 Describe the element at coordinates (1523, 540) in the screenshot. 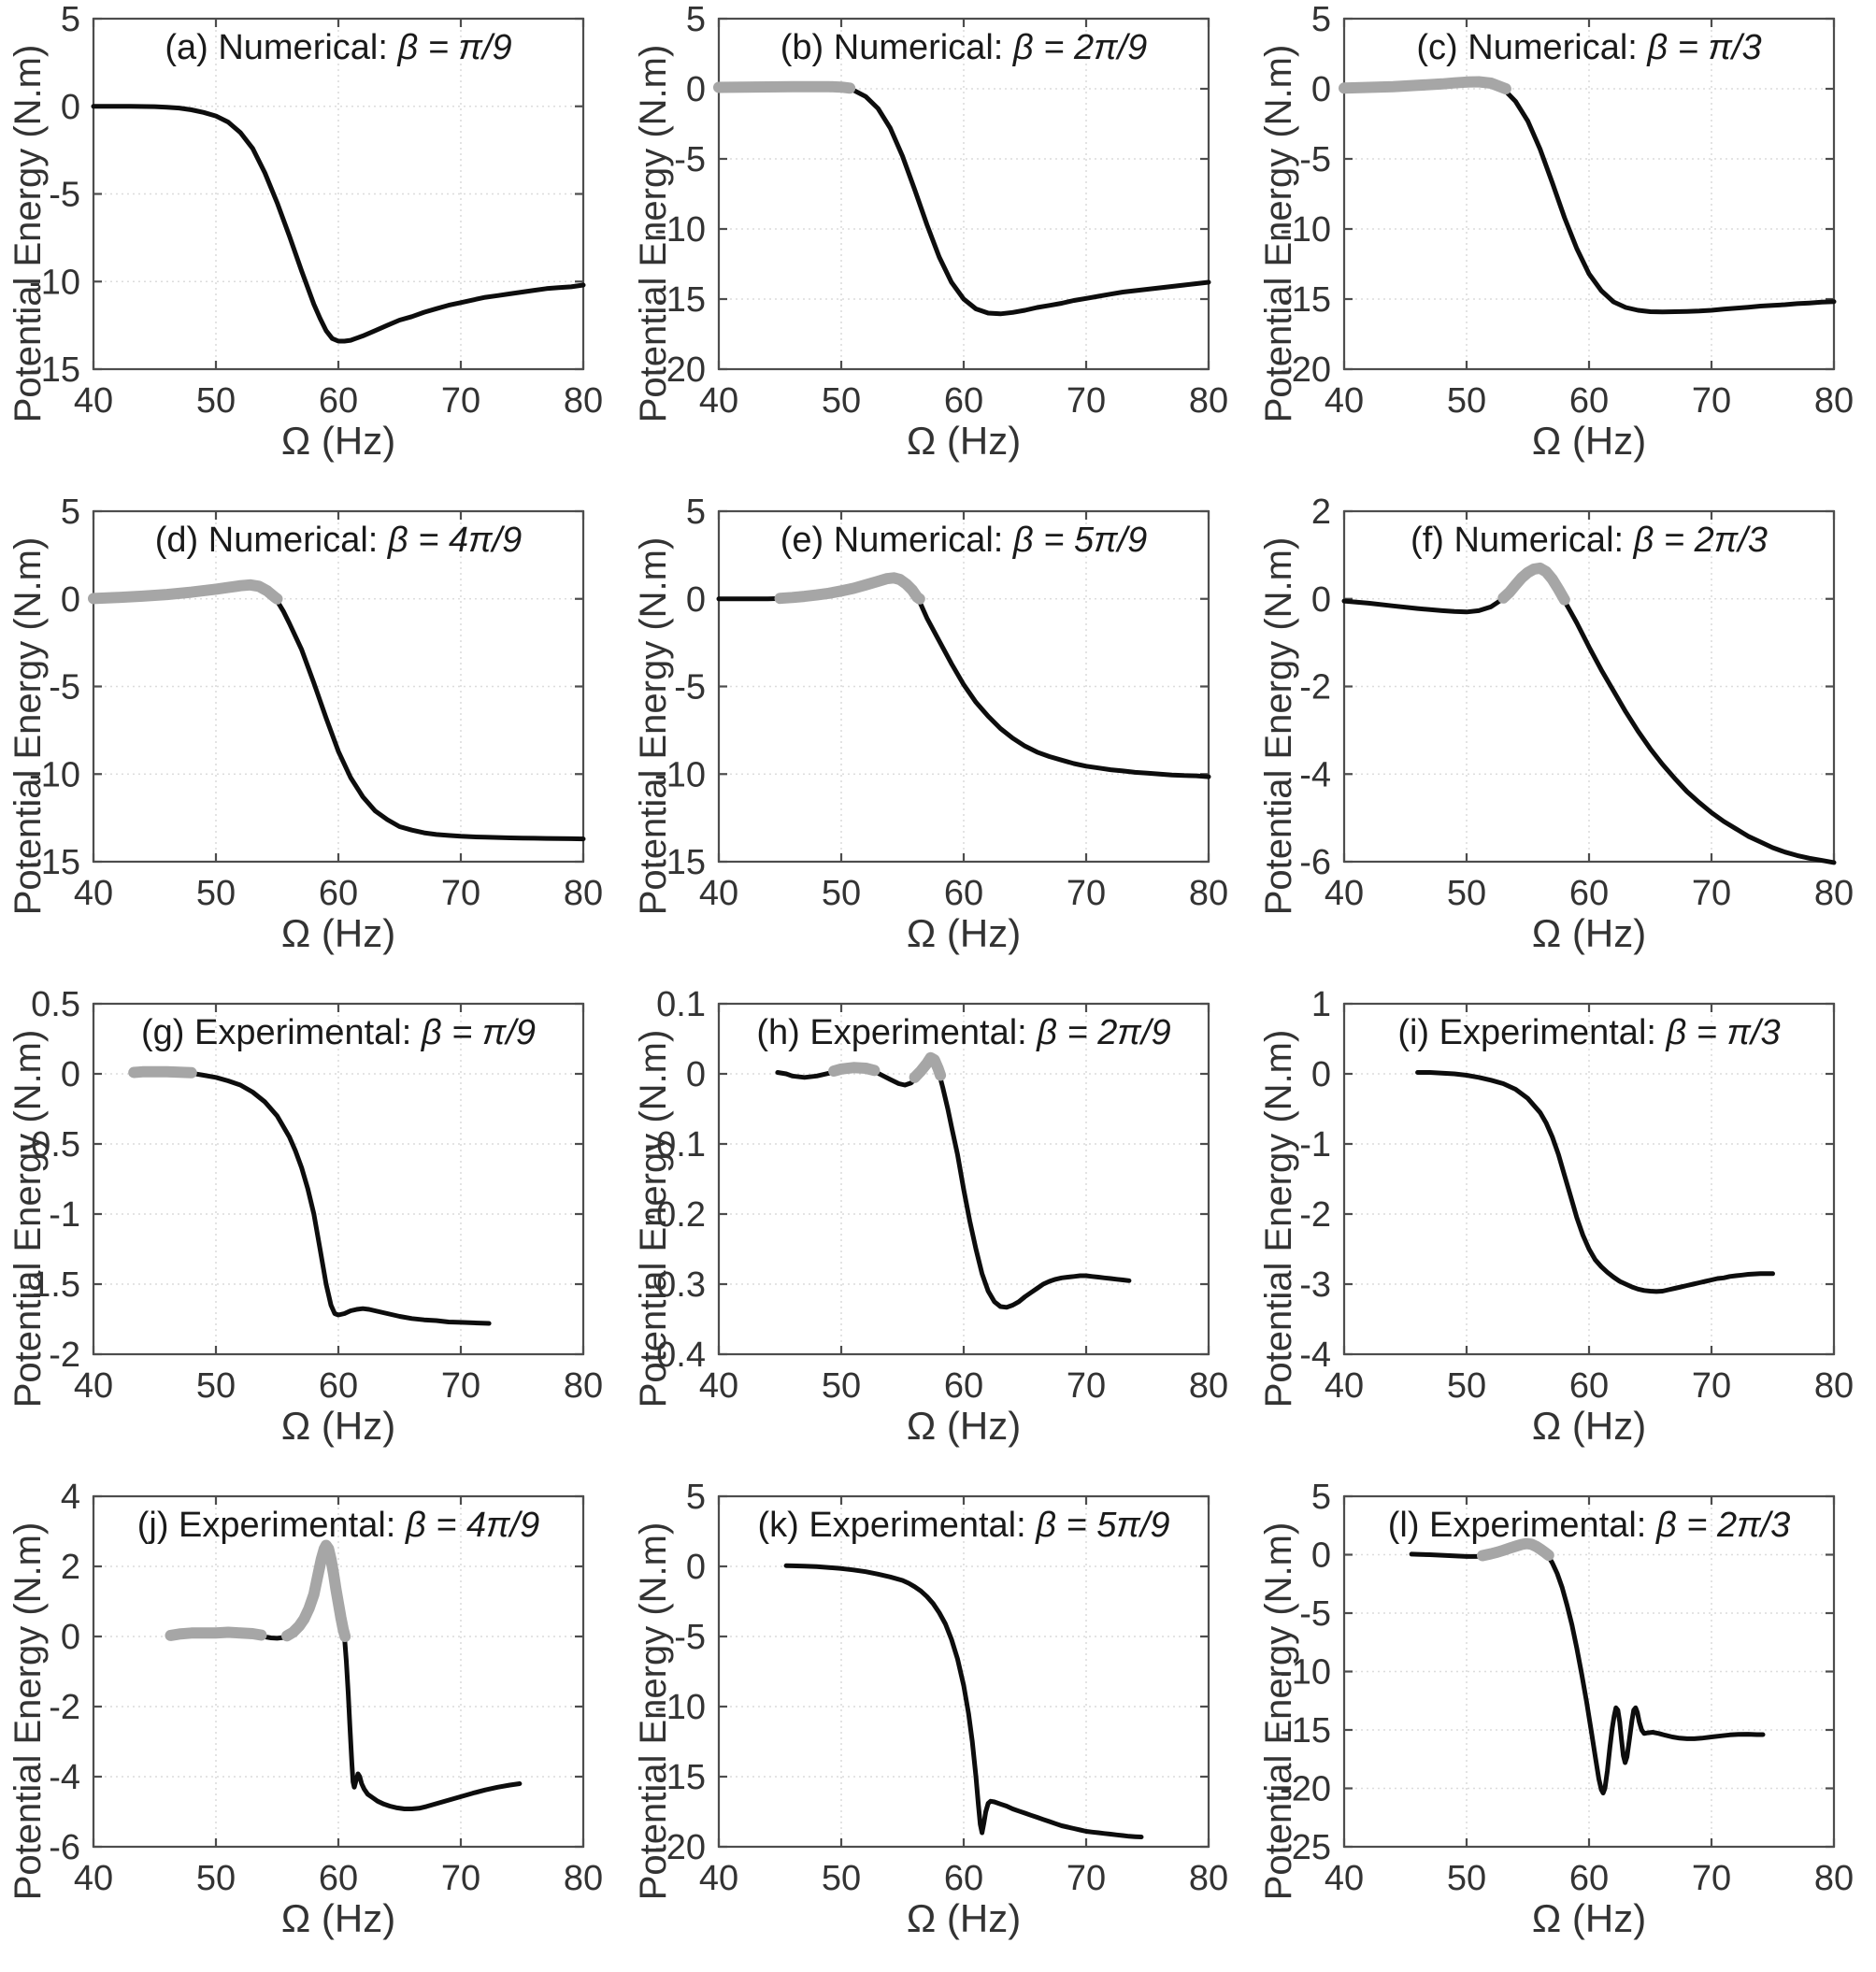

I see `panel-title-prefix: (f) Numerical:` at that location.